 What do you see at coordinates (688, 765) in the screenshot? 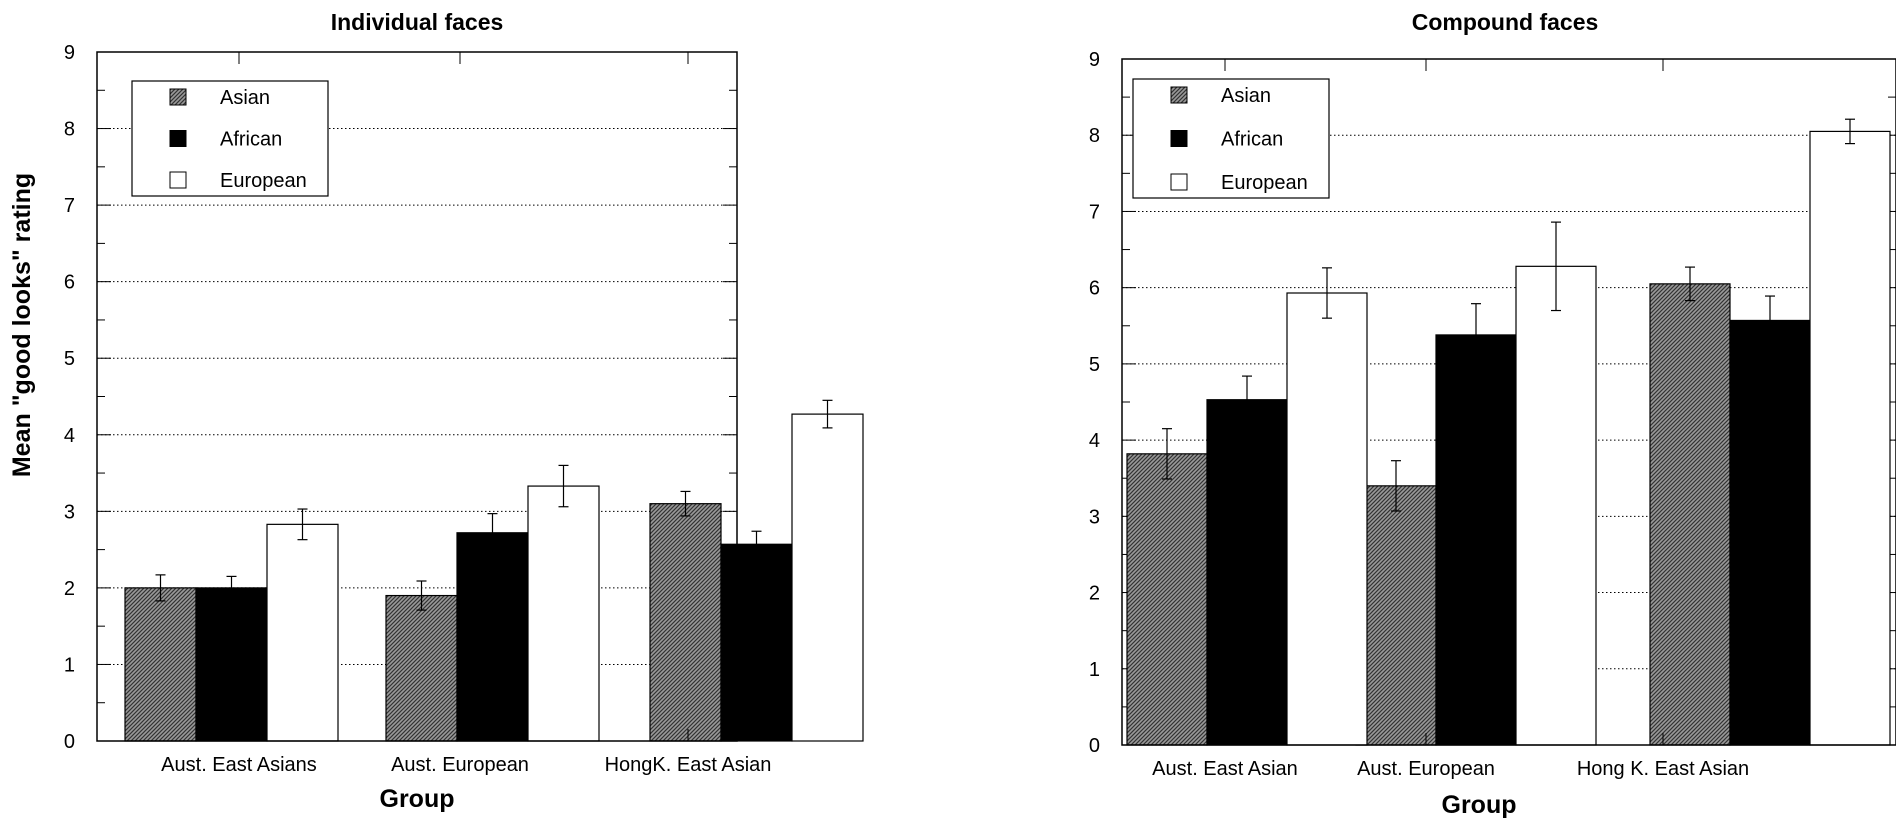
I see `x-category-label: HongK. East Asian` at bounding box center [688, 765].